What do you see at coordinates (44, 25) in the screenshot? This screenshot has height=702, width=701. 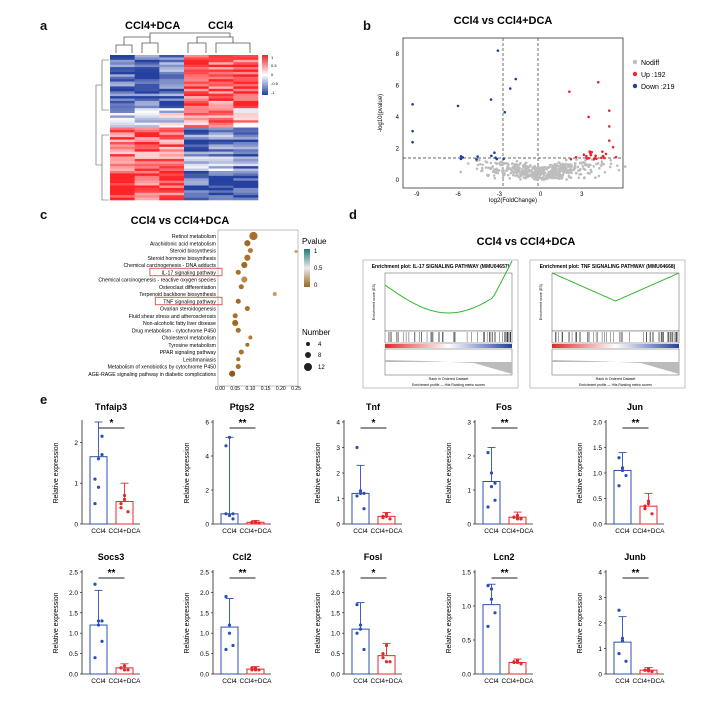 I see `panel-letter-a: a` at bounding box center [44, 25].